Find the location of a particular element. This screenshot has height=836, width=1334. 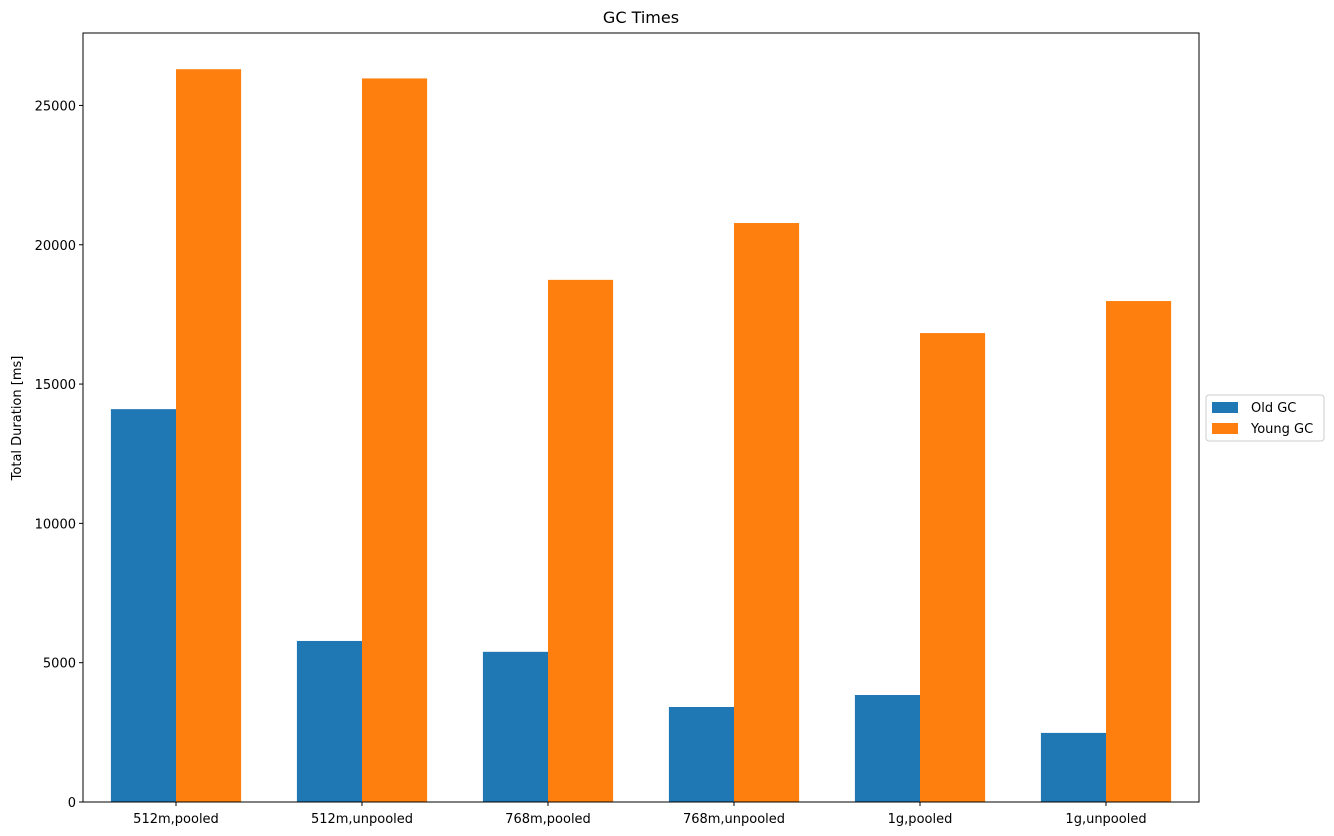

x-tick-label: 1g,pooled is located at coordinates (920, 819).